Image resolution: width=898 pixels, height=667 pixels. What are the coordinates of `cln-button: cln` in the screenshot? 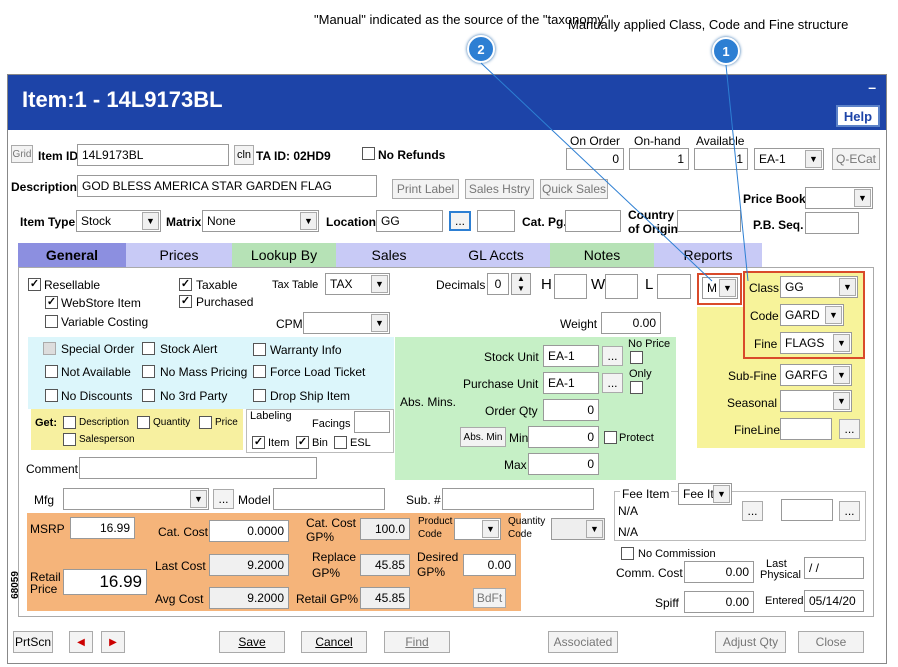 It's located at (244, 155).